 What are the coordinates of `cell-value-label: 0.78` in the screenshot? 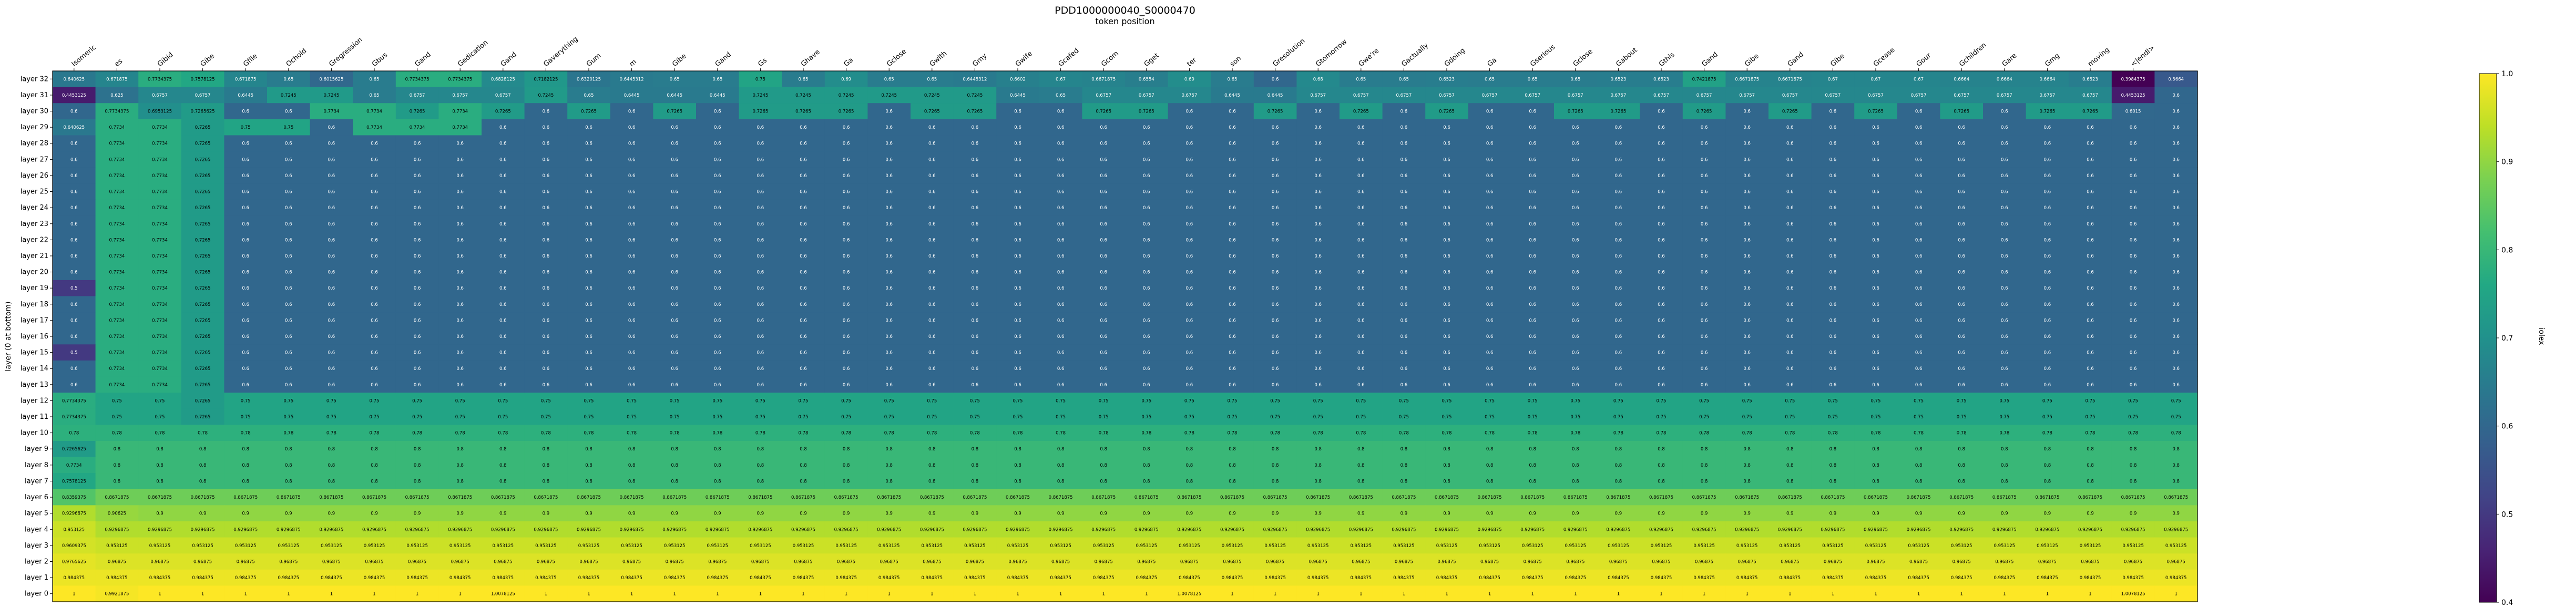 It's located at (331, 433).